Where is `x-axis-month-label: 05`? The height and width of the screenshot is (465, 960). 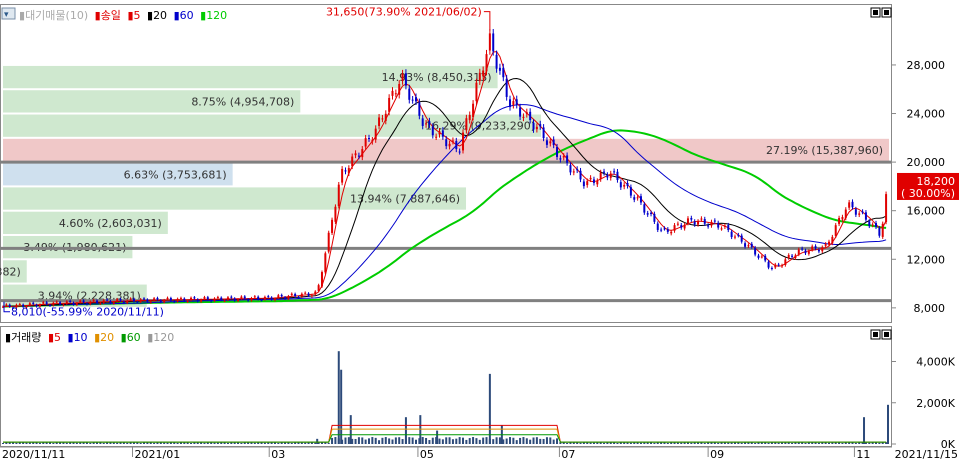 x-axis-month-label: 05 is located at coordinates (427, 454).